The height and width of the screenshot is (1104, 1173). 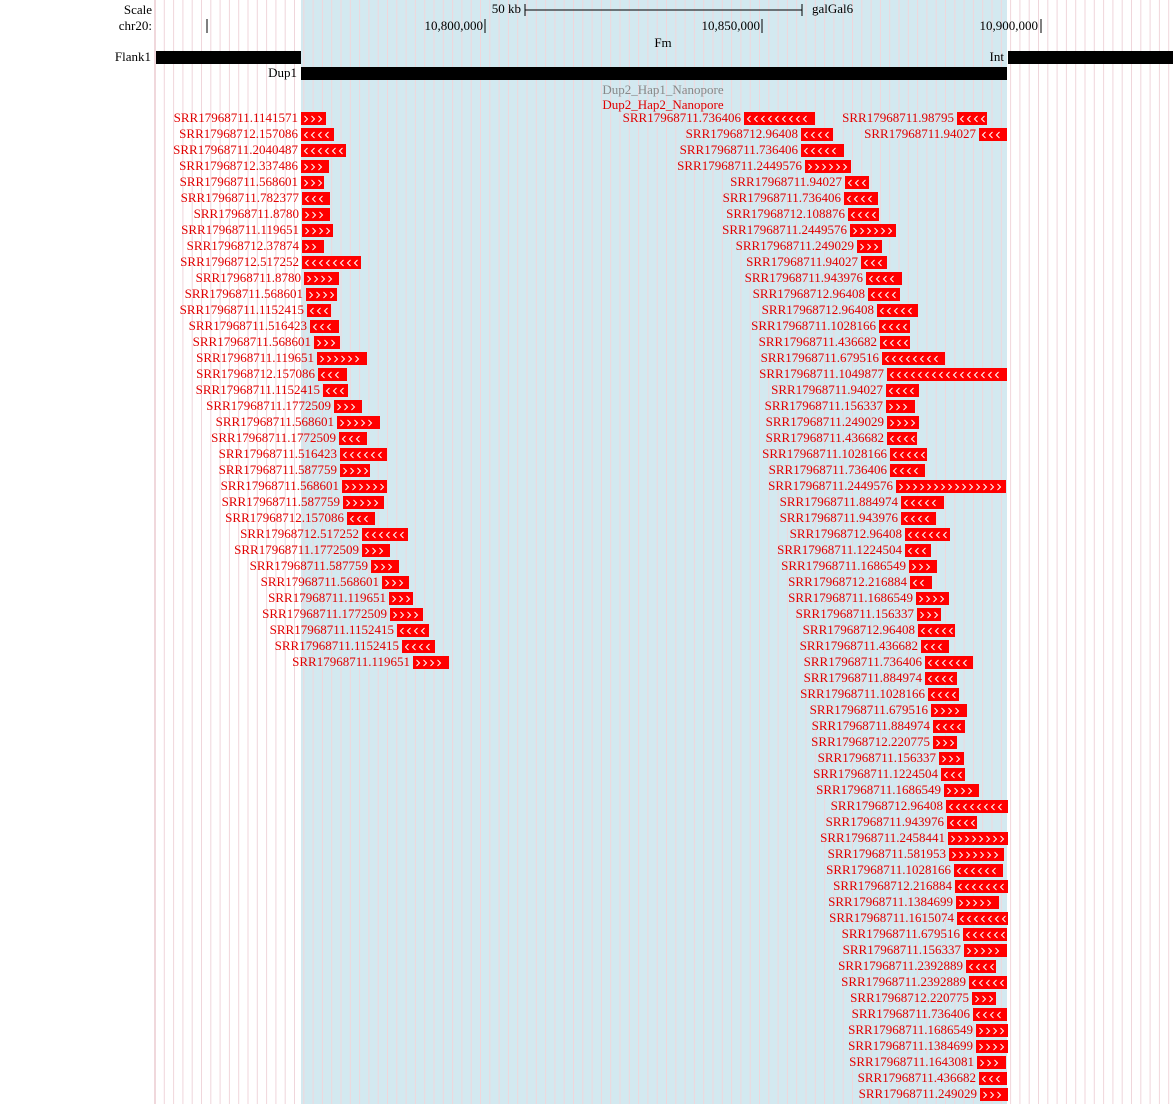 I want to click on read: SRR17968711.1152415, so click(x=355, y=645).